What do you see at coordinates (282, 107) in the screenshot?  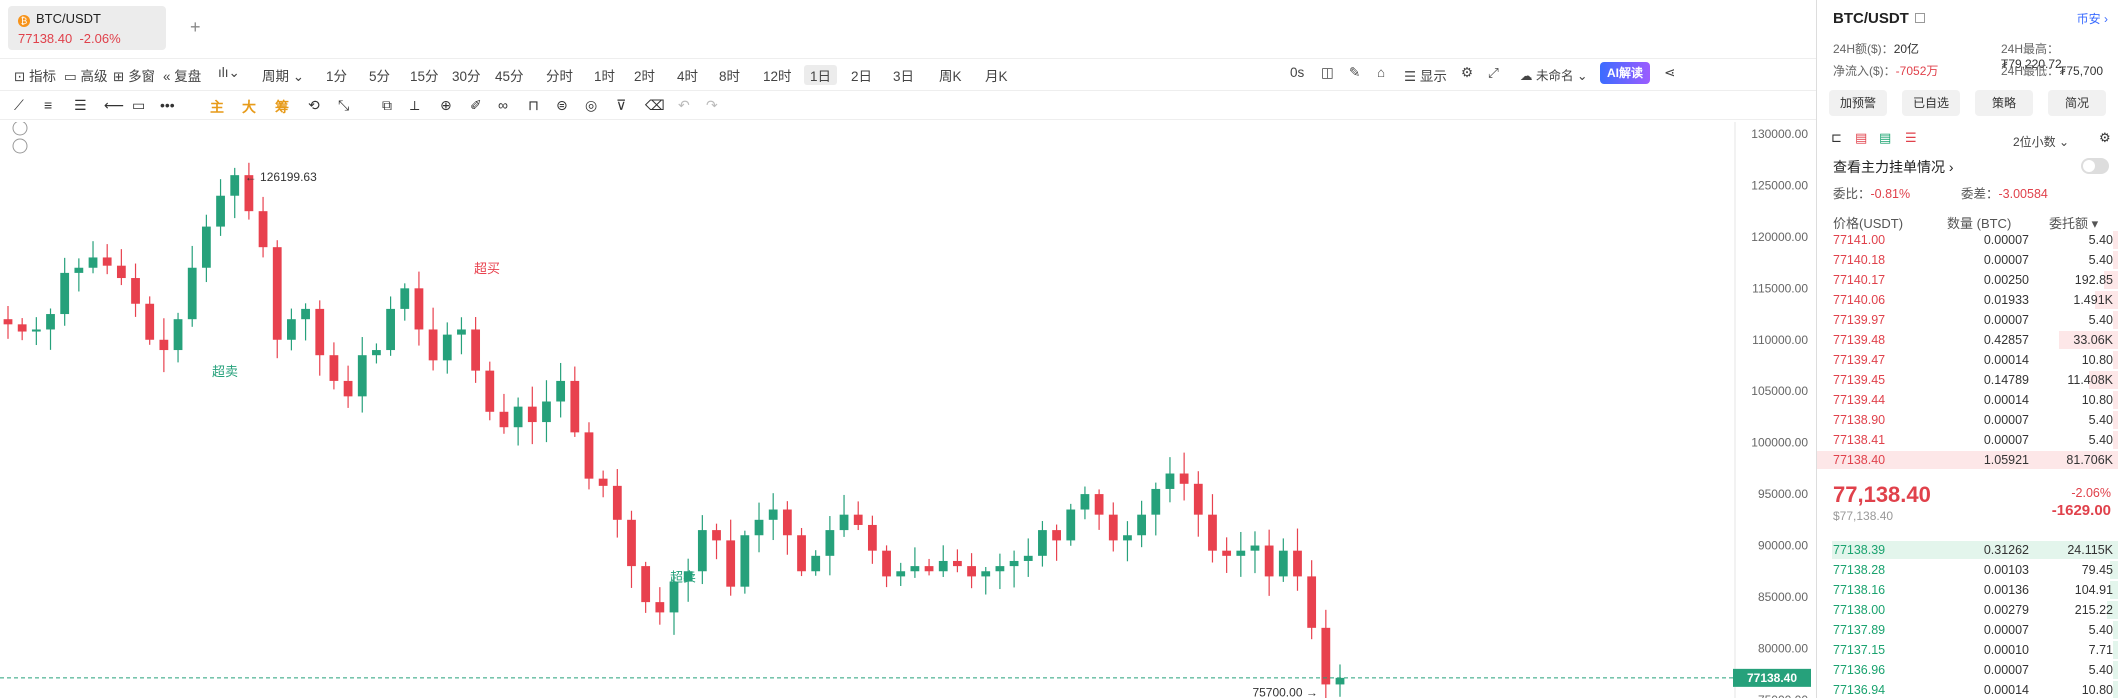 I see `chips-button: 筹` at bounding box center [282, 107].